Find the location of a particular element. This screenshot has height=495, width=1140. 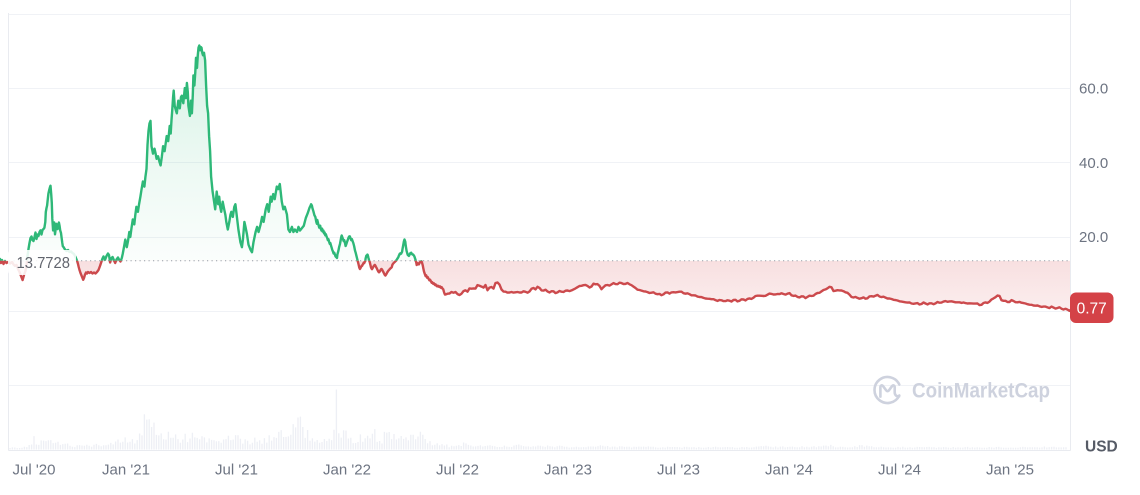

svg-text: Jan '21 is located at coordinates (126, 470).